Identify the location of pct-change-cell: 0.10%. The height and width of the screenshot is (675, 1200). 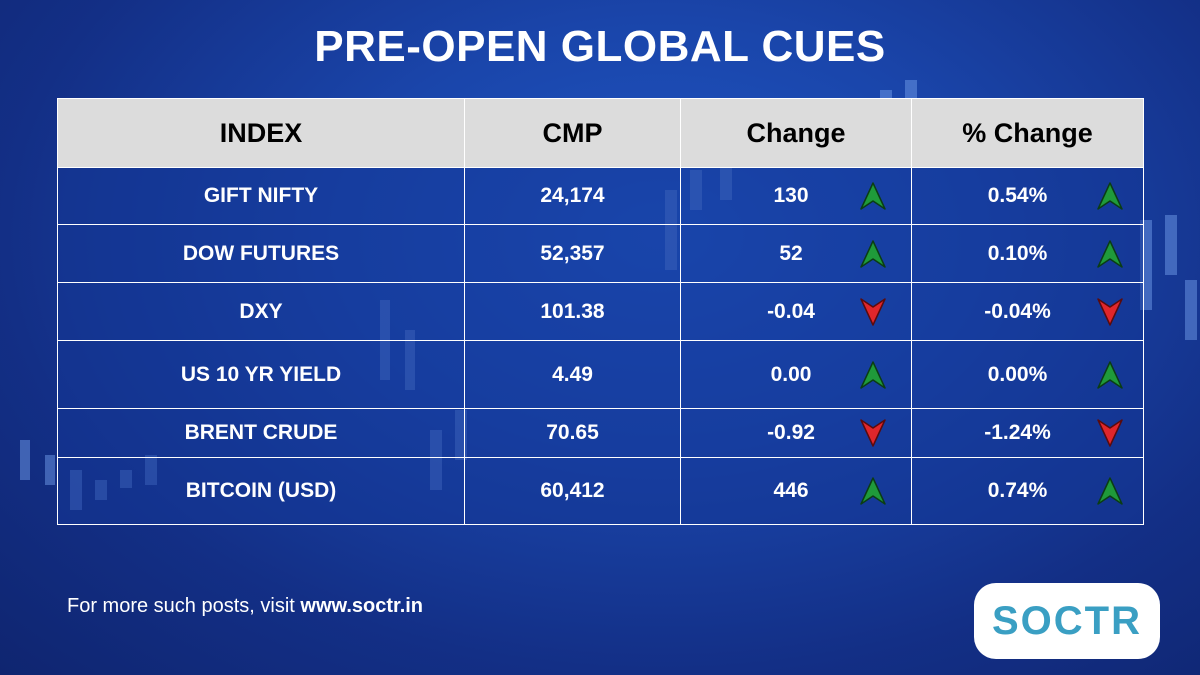
(1027, 253).